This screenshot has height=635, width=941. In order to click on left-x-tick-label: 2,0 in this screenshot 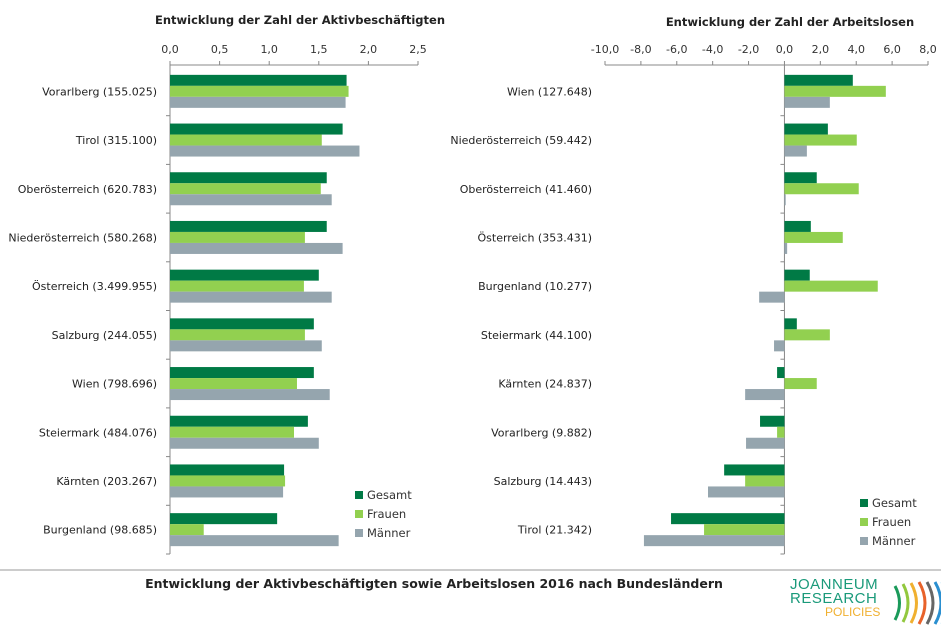, I will do `click(369, 49)`.